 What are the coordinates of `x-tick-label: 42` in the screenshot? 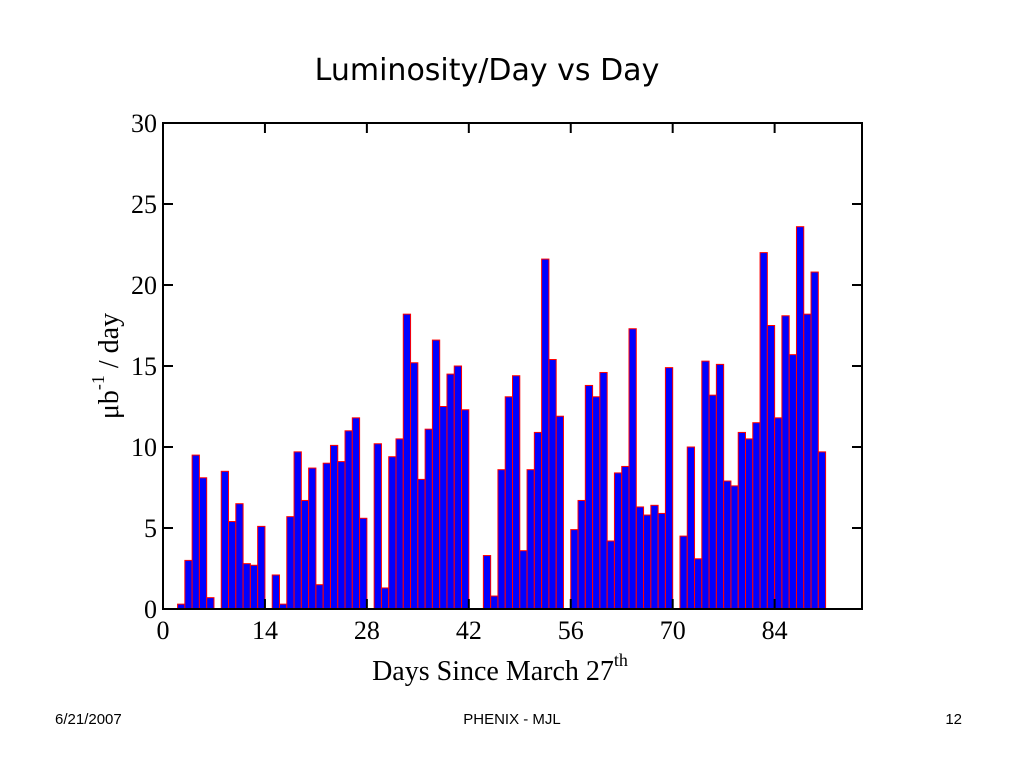 It's located at (469, 630).